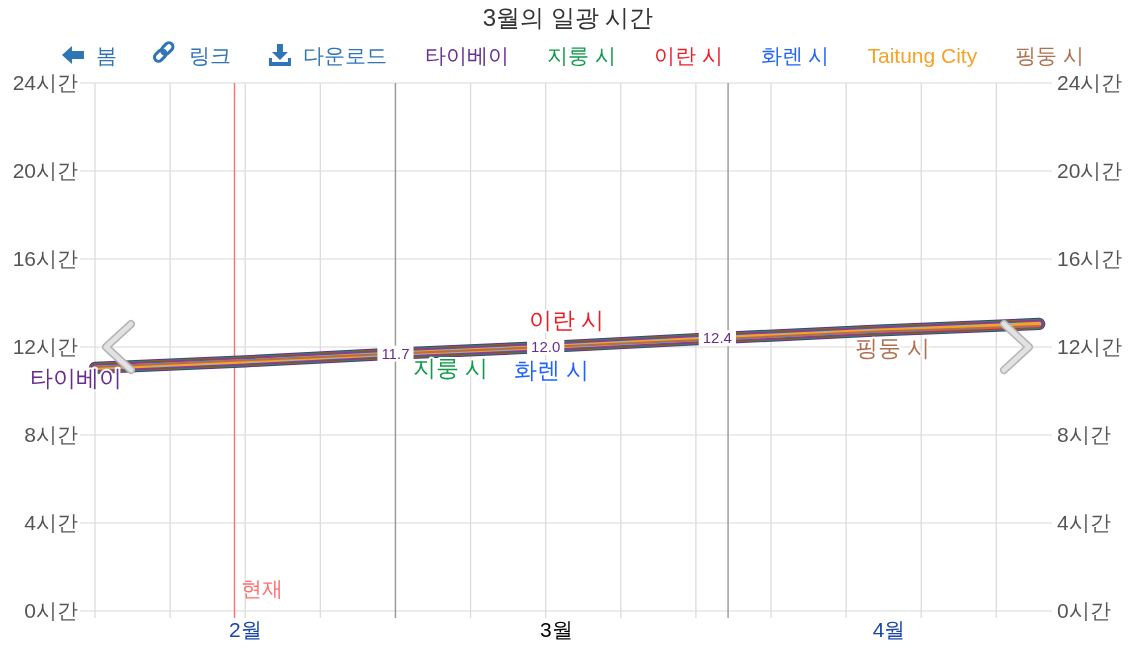  What do you see at coordinates (567, 319) in the screenshot?
I see `series-label: 이란 시` at bounding box center [567, 319].